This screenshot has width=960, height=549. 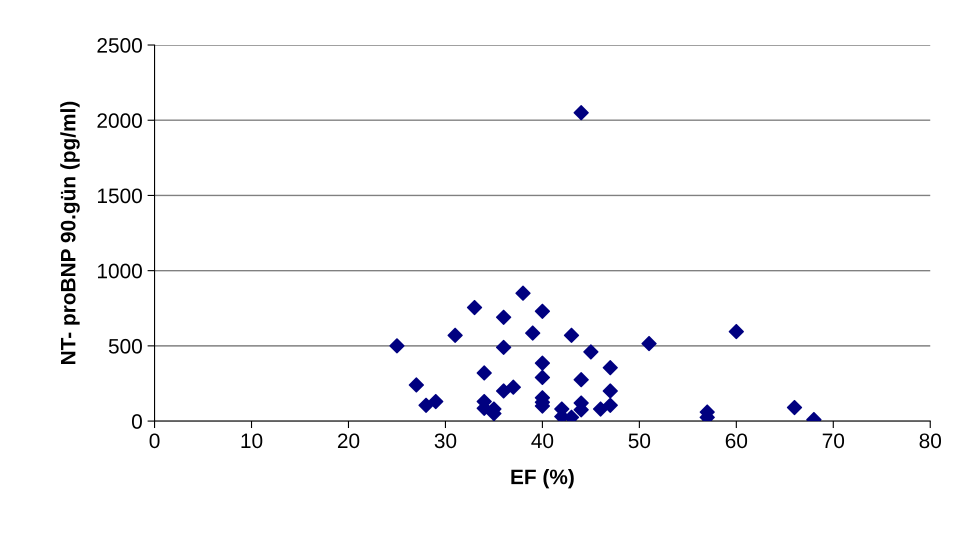 What do you see at coordinates (137, 421) in the screenshot?
I see `y-tick-label: 0` at bounding box center [137, 421].